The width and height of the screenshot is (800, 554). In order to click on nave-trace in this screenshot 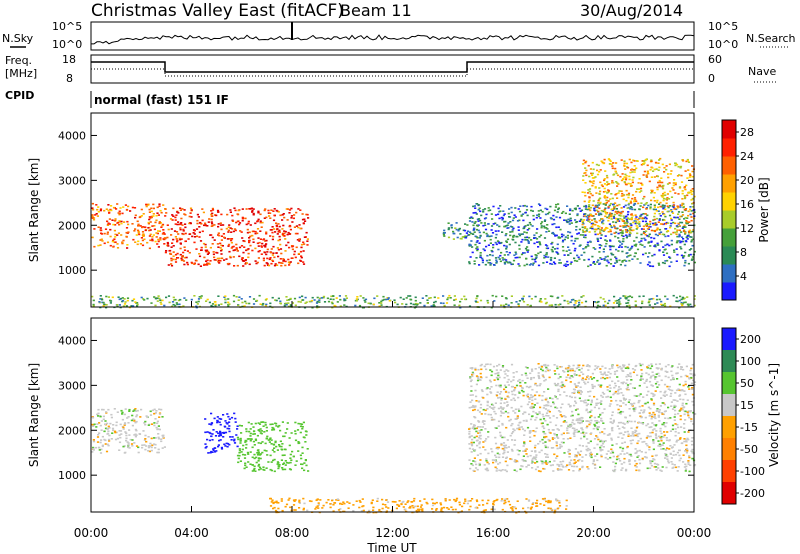, I will do `click(392, 72)`.